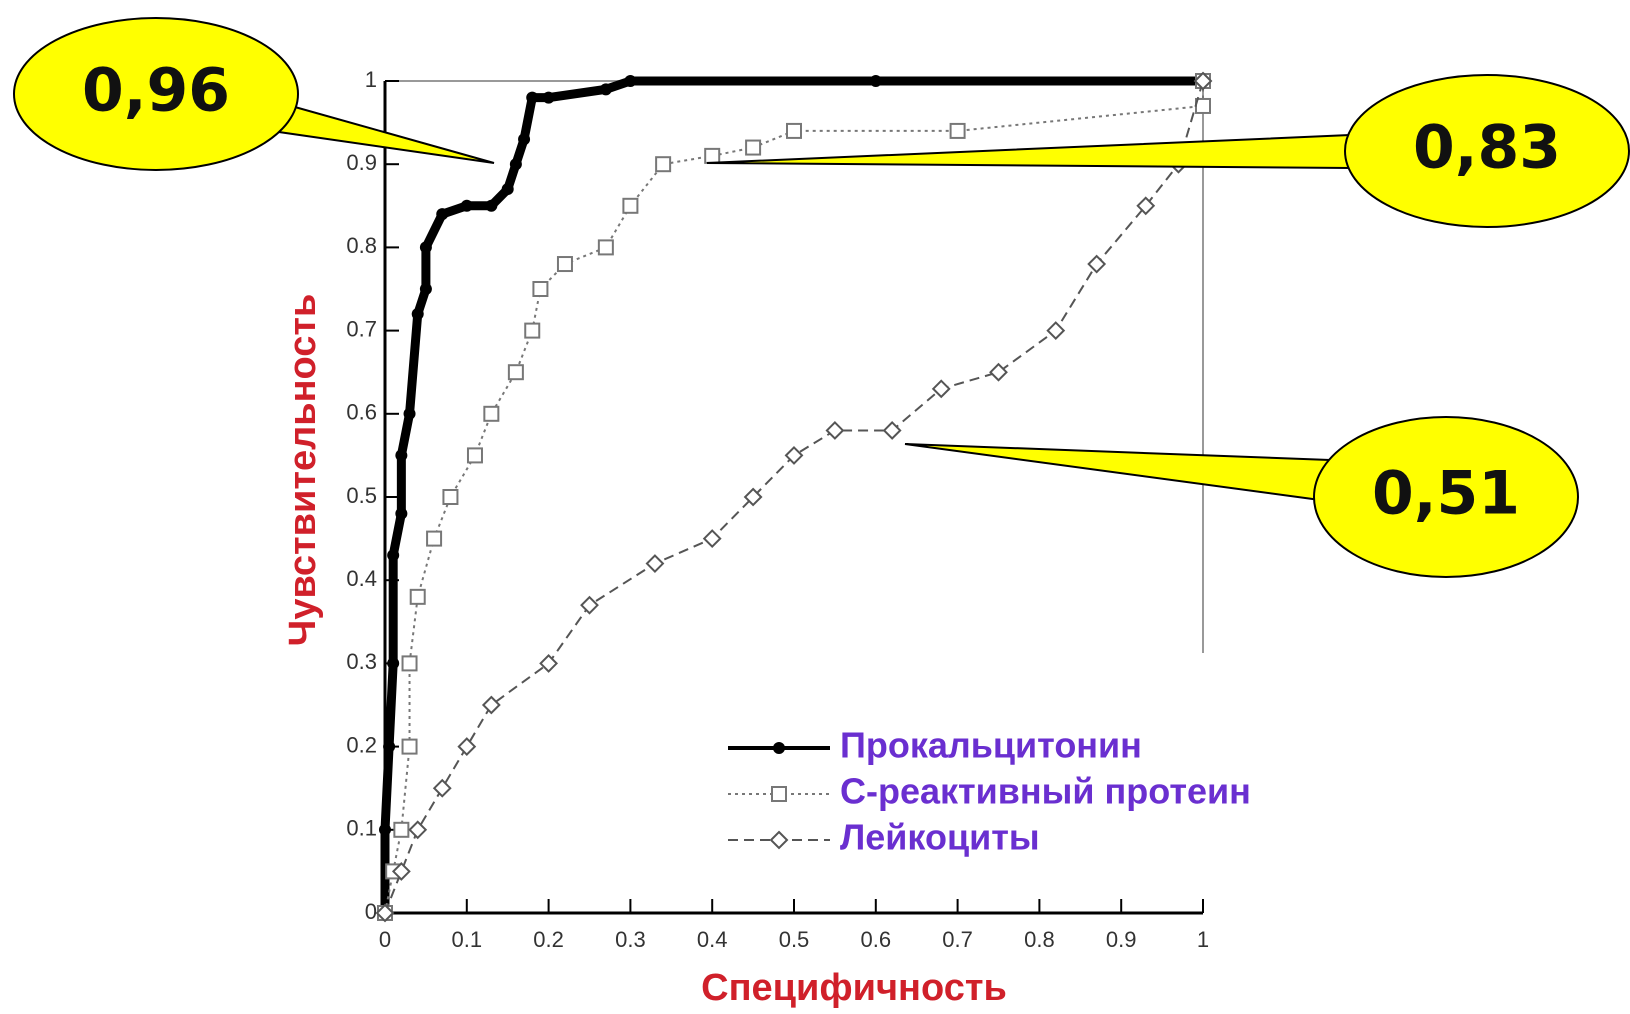  Describe the element at coordinates (385, 939) in the screenshot. I see `x-tick-label: 0` at that location.